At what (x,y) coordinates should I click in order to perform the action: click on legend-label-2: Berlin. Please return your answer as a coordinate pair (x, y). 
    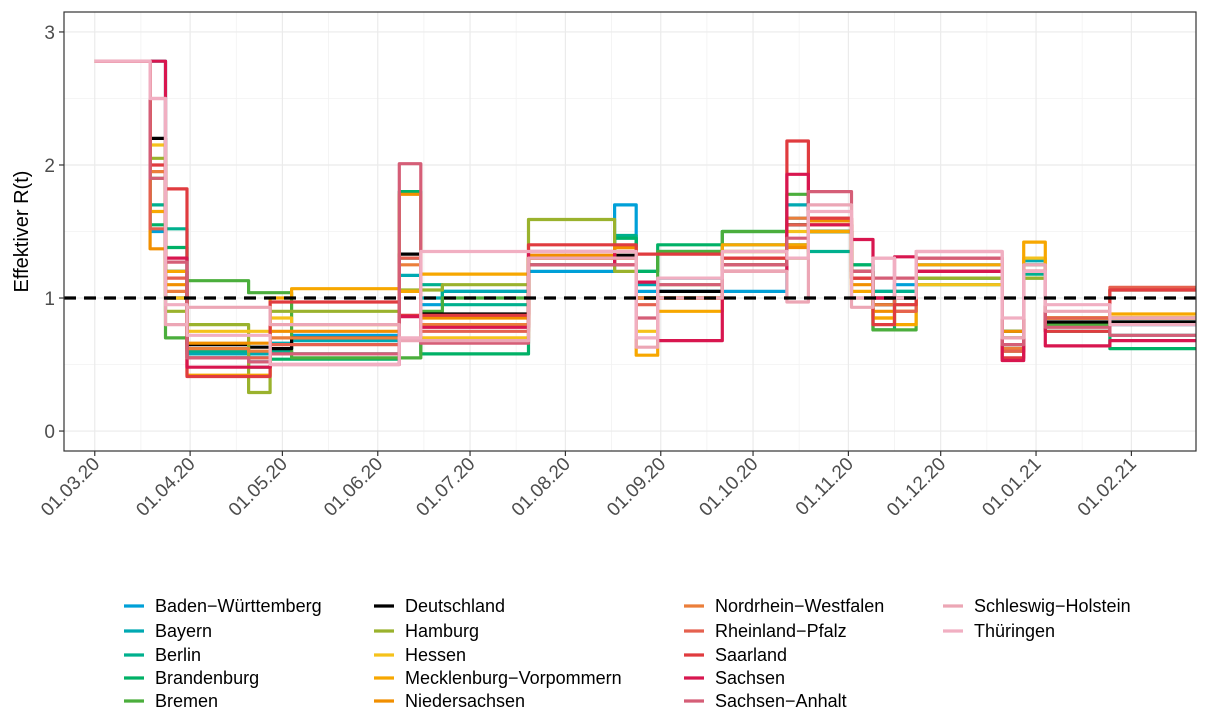
    Looking at the image, I should click on (178, 655).